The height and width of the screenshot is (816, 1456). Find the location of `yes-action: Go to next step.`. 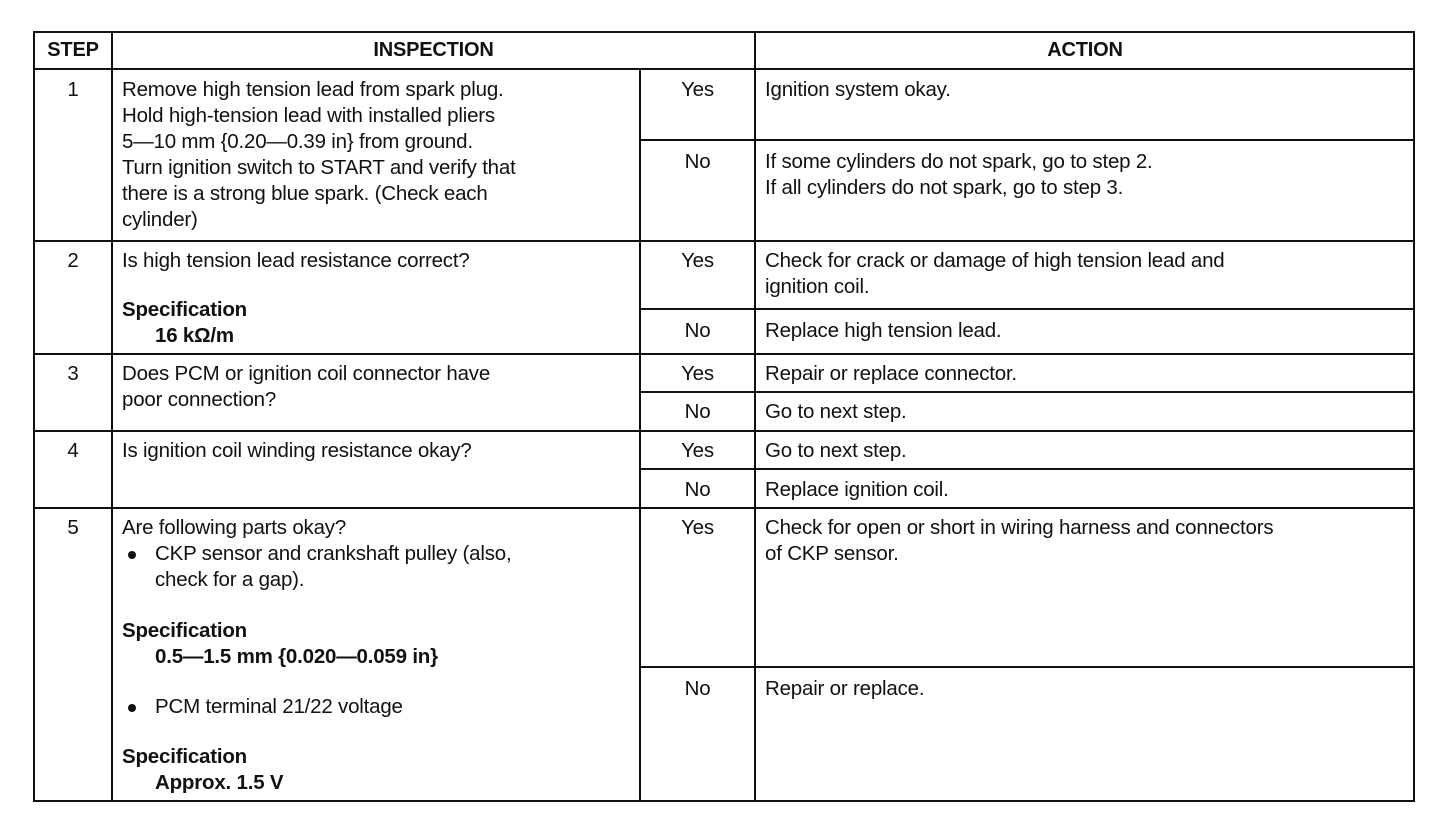

yes-action: Go to next step. is located at coordinates (836, 450).